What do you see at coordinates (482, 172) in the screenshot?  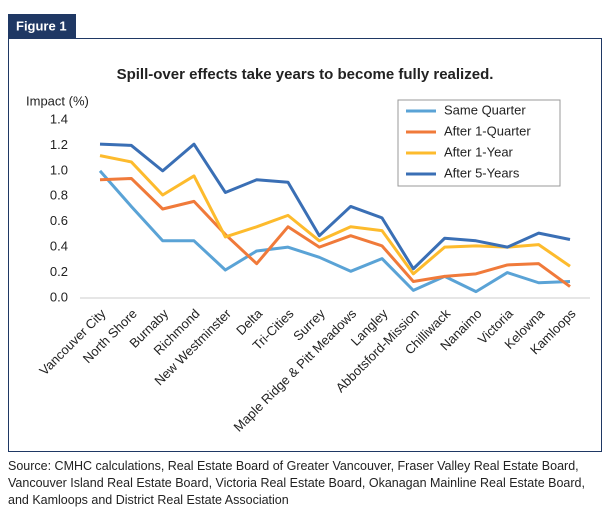 I see `legend-label: After 5-Years` at bounding box center [482, 172].